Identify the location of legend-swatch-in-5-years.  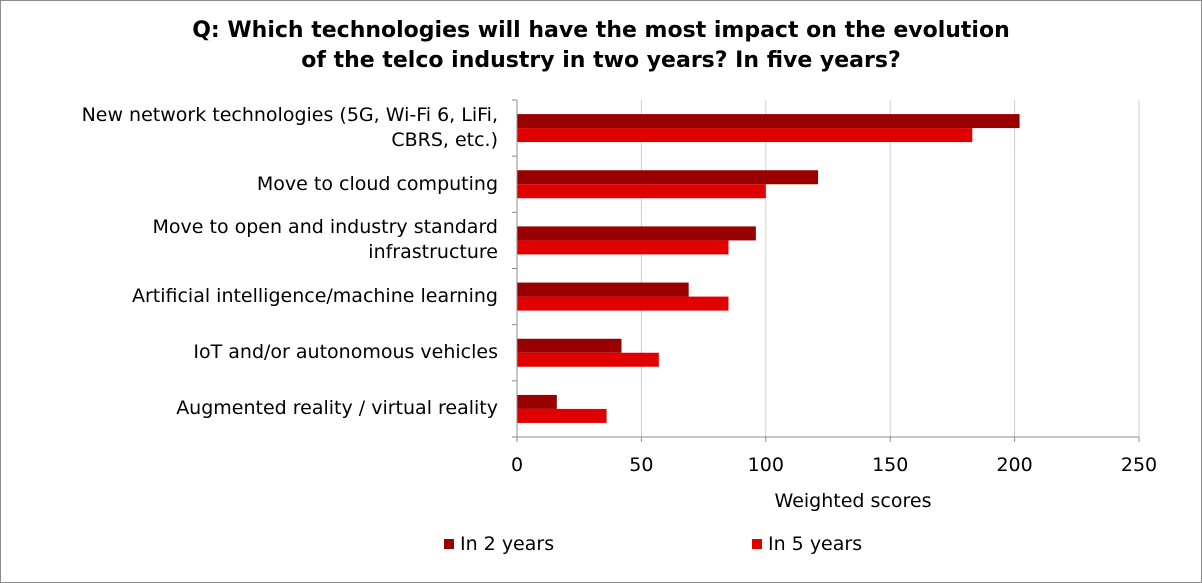
(757, 544).